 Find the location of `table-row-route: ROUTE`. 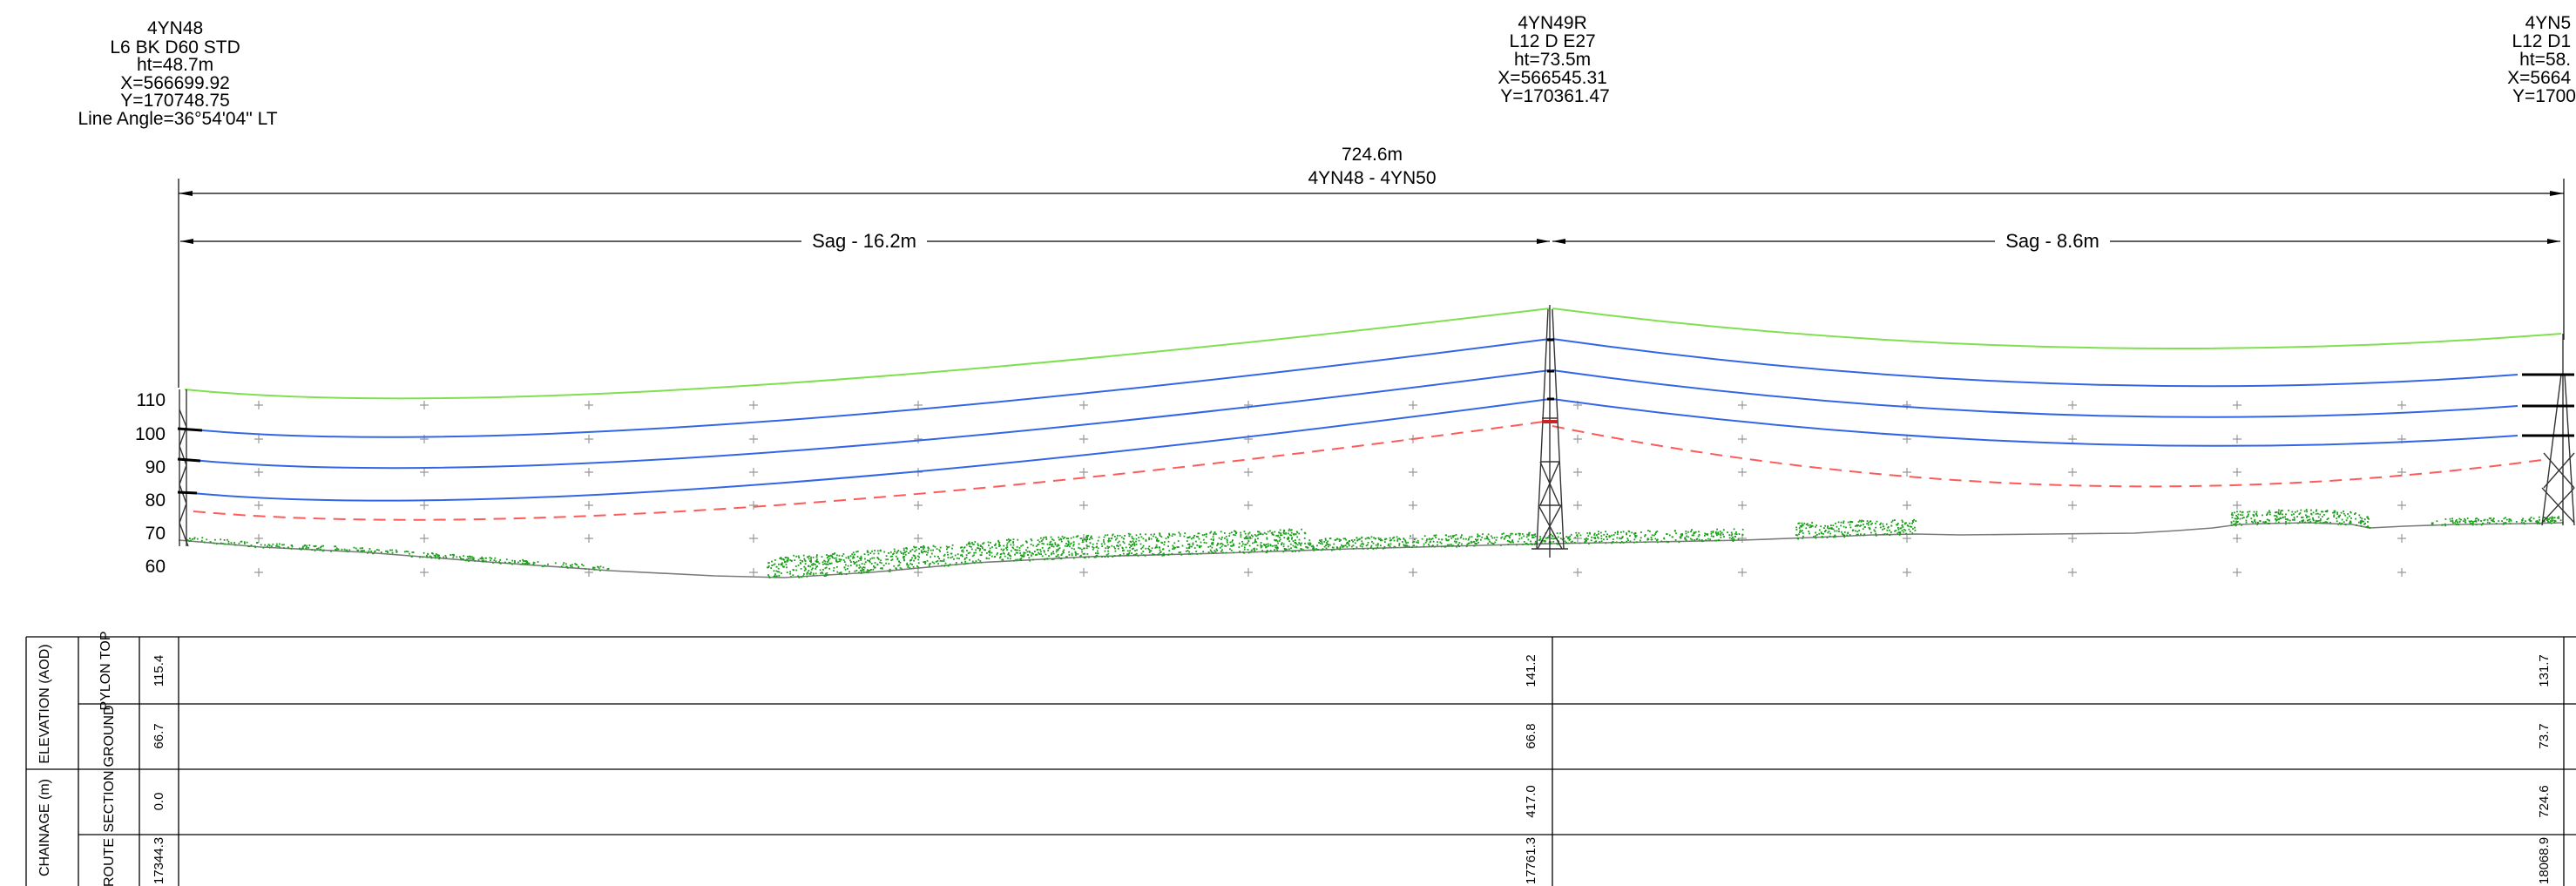

table-row-route: ROUTE is located at coordinates (109, 862).